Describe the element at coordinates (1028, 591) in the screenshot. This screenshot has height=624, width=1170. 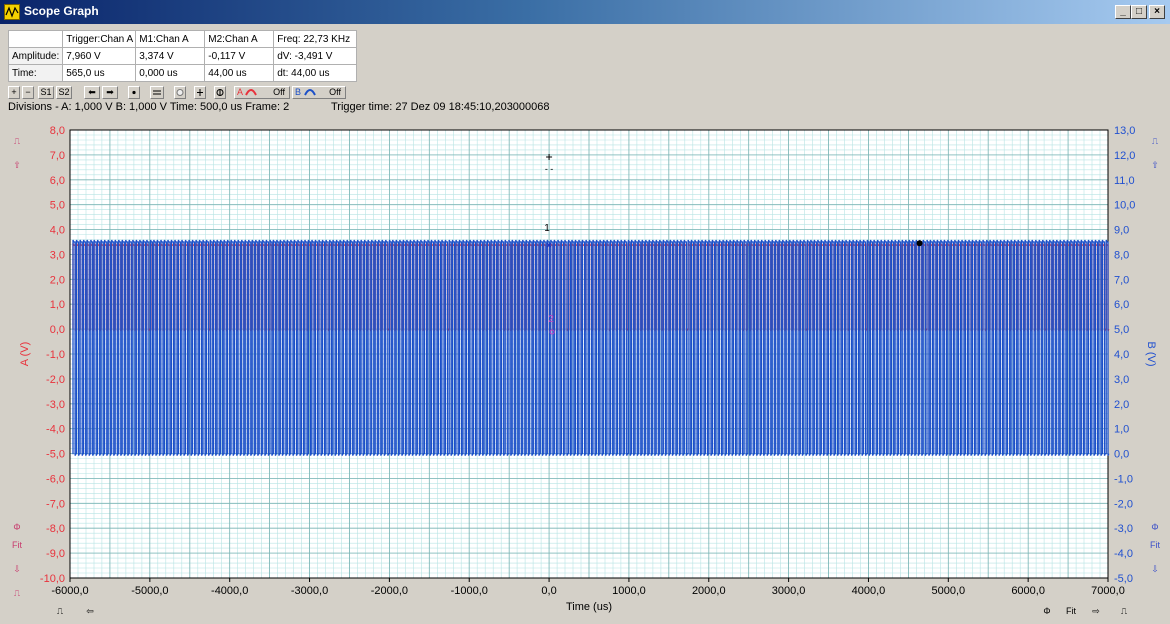
I see `x-tick-label: 6000,0` at that location.